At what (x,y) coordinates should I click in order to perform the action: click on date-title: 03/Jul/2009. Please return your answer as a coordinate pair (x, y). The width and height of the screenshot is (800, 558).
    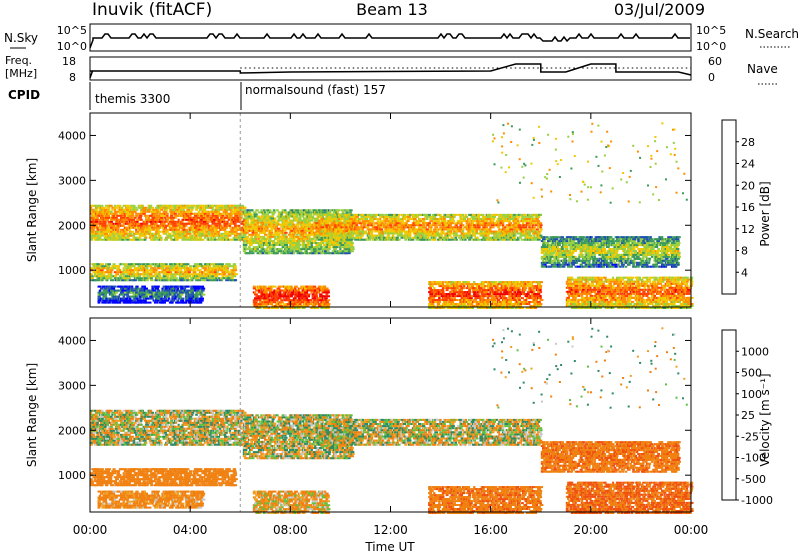
    Looking at the image, I should click on (659, 9).